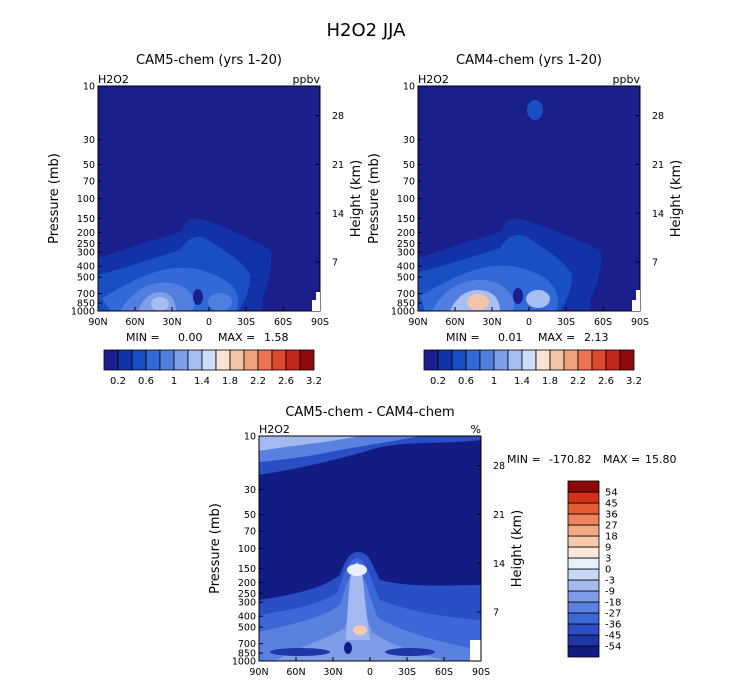 This screenshot has height=682, width=733. What do you see at coordinates (603, 322) in the screenshot?
I see `x-tick-label: 60S` at bounding box center [603, 322].